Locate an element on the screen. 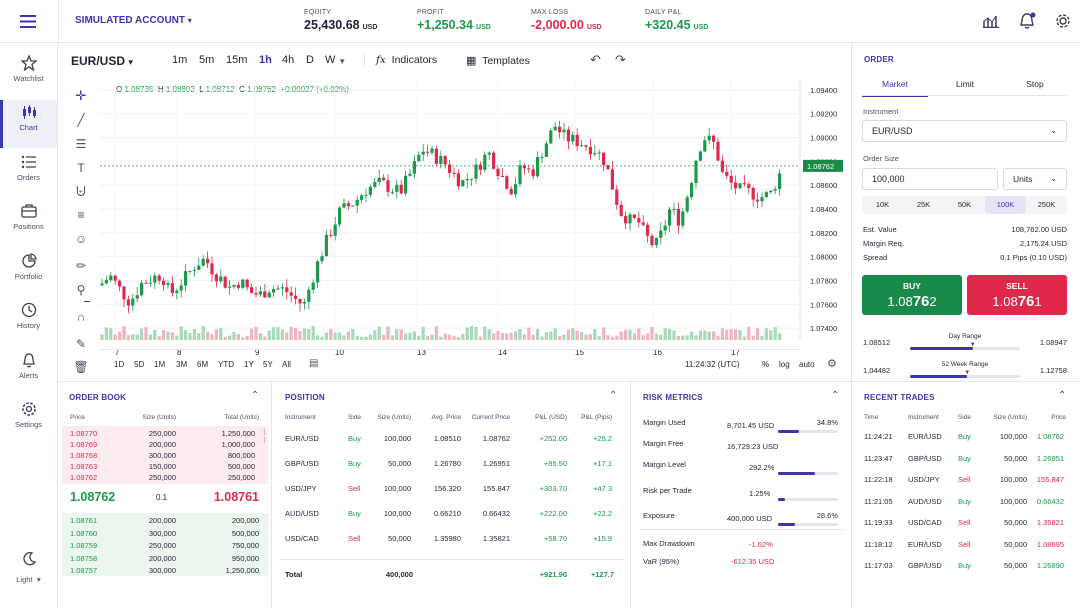 The image size is (1080, 608). nav-portfolio: Portfolio is located at coordinates (28, 273).